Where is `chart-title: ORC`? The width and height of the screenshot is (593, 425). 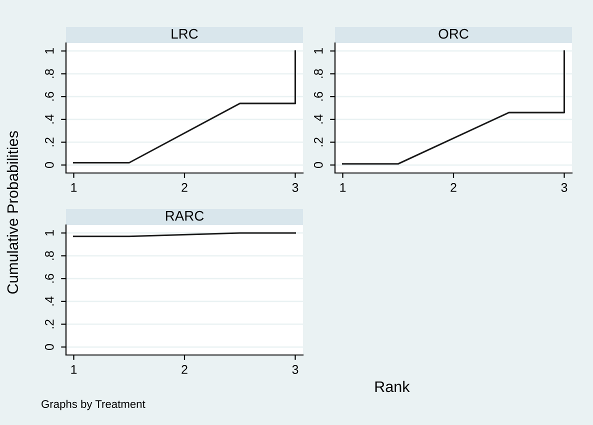 chart-title: ORC is located at coordinates (453, 33).